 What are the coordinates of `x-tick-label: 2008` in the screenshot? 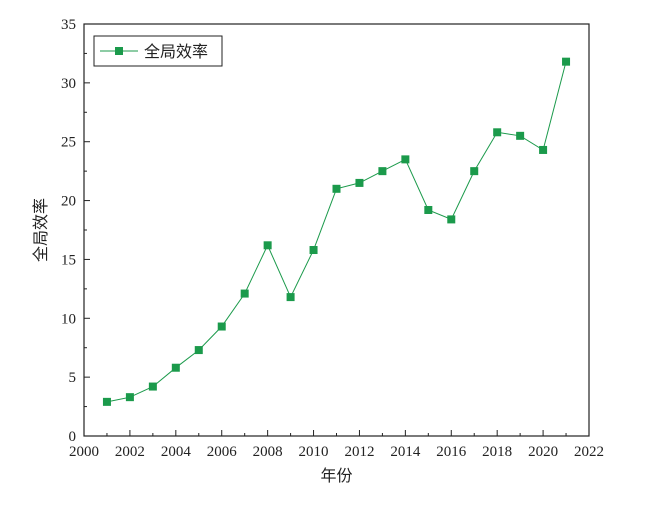 It's located at (268, 452).